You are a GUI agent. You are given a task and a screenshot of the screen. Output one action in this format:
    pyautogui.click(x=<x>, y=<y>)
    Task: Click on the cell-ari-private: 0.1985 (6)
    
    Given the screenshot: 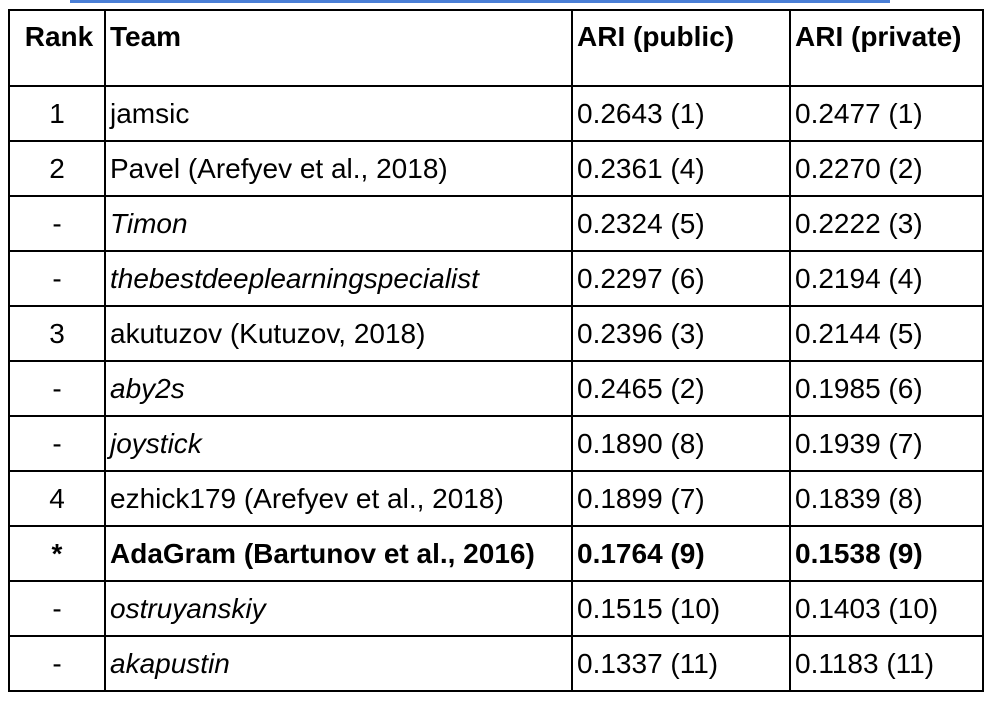 What is the action you would take?
    pyautogui.click(x=886, y=388)
    